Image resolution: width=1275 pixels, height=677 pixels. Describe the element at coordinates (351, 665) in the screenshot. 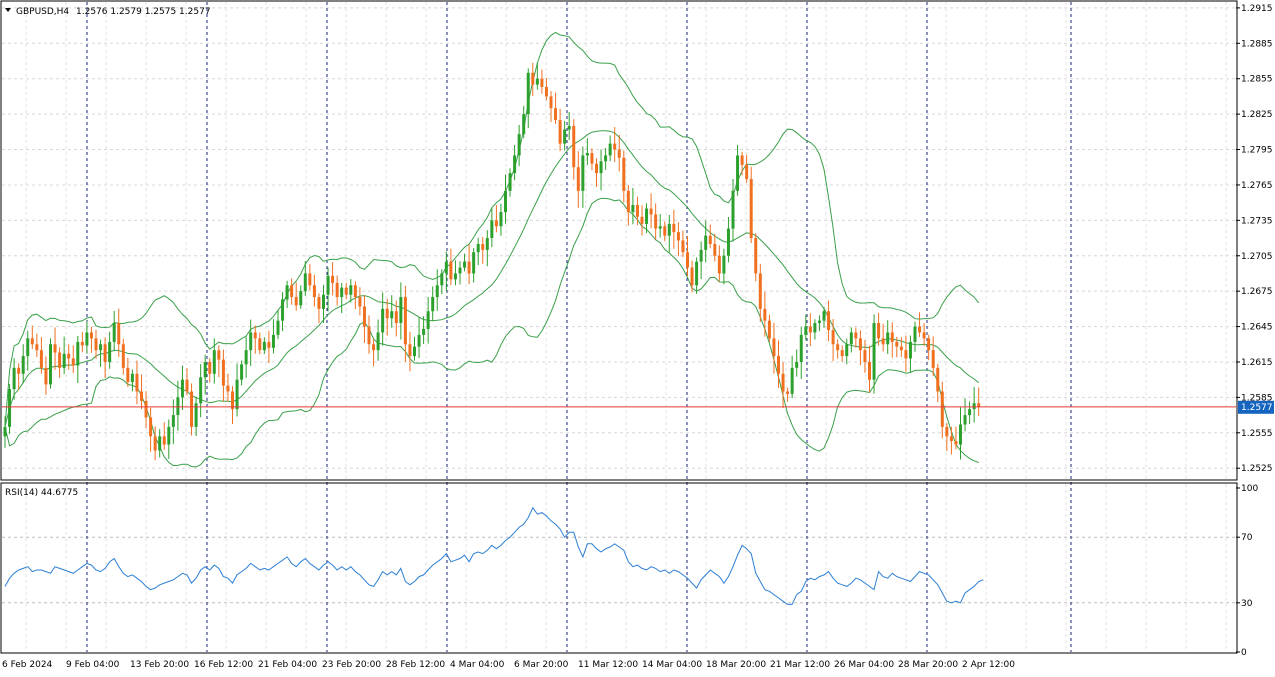

I see `time-tick-label: 23 Feb 20:00` at that location.